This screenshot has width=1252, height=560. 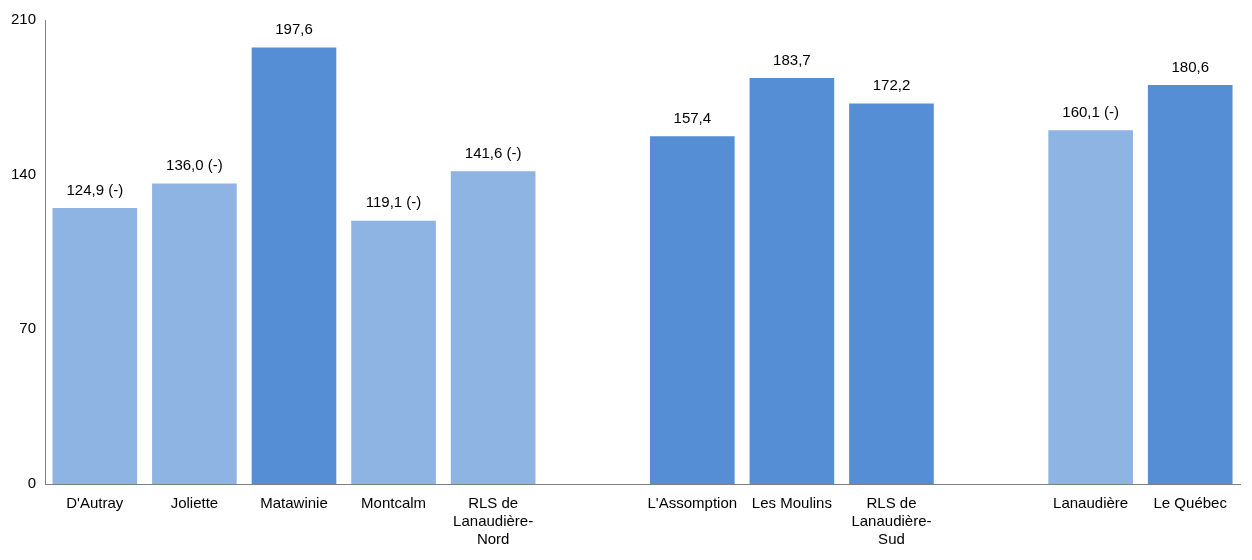 What do you see at coordinates (294, 503) in the screenshot?
I see `x-tick-label: Matawinie` at bounding box center [294, 503].